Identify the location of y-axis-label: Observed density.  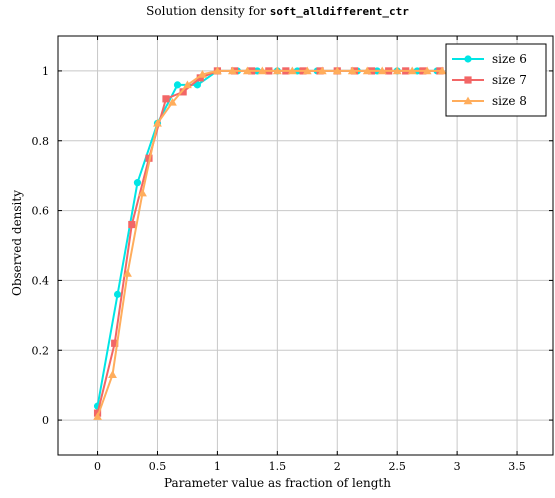
(17, 243).